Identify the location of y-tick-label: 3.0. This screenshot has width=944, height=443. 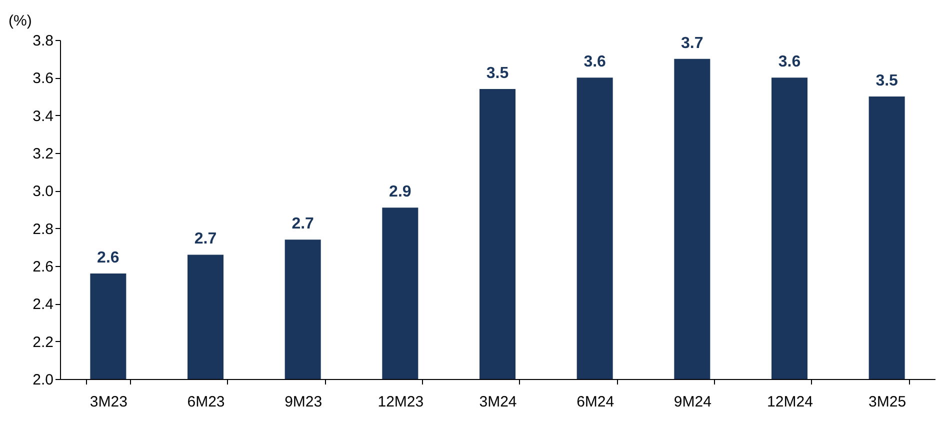
(43, 191).